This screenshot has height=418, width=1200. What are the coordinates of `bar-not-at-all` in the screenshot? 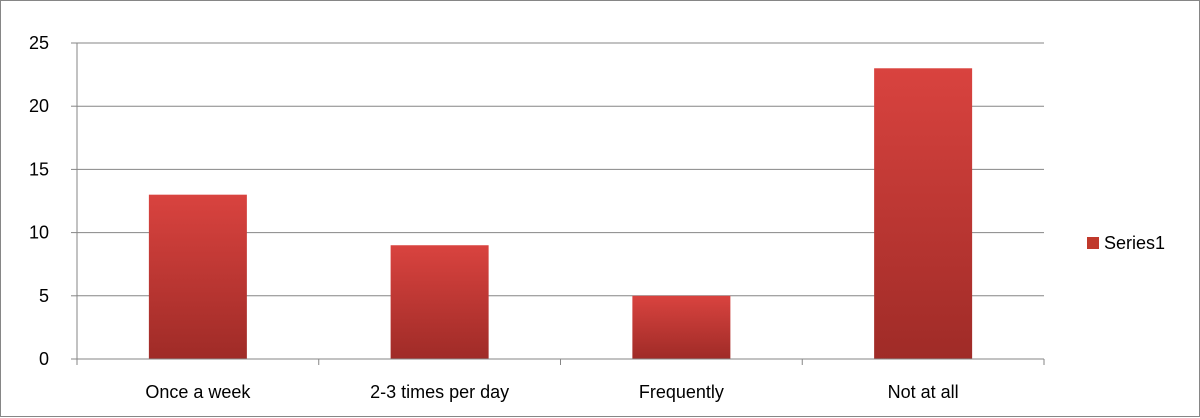 It's located at (923, 213).